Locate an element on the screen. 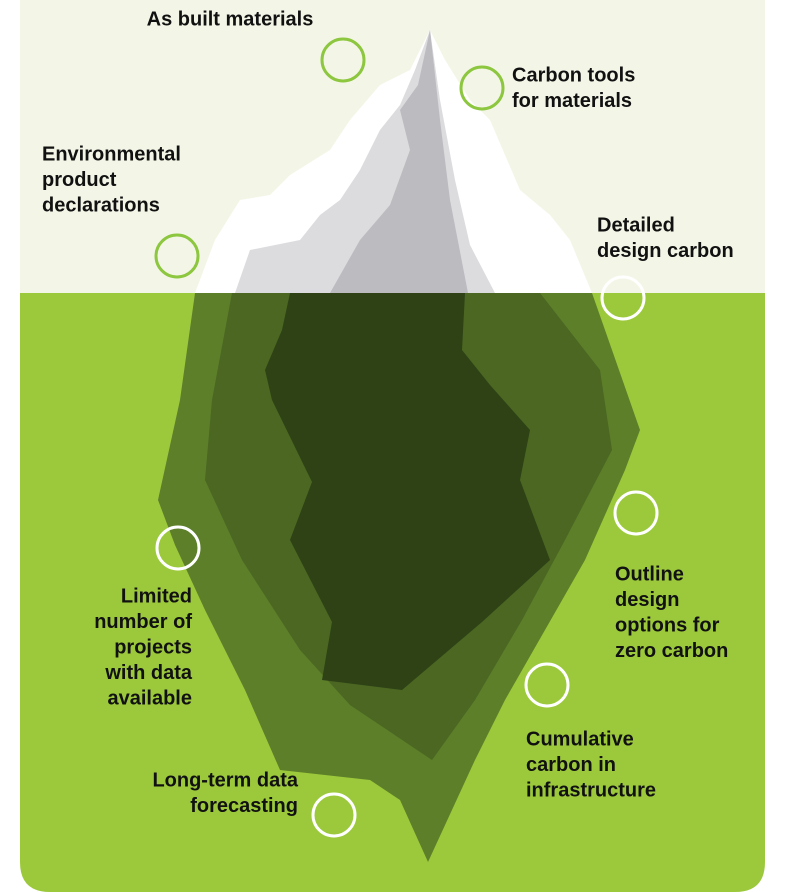 The image size is (785, 892). label-line: Carbon tools is located at coordinates (573, 75).